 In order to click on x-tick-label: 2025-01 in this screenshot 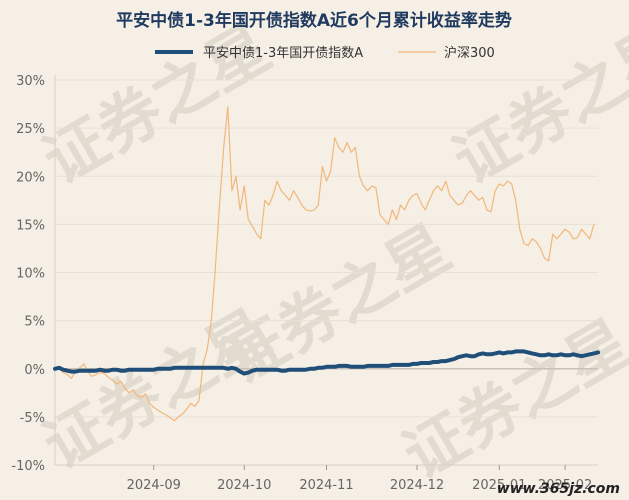, I will do `click(499, 485)`.